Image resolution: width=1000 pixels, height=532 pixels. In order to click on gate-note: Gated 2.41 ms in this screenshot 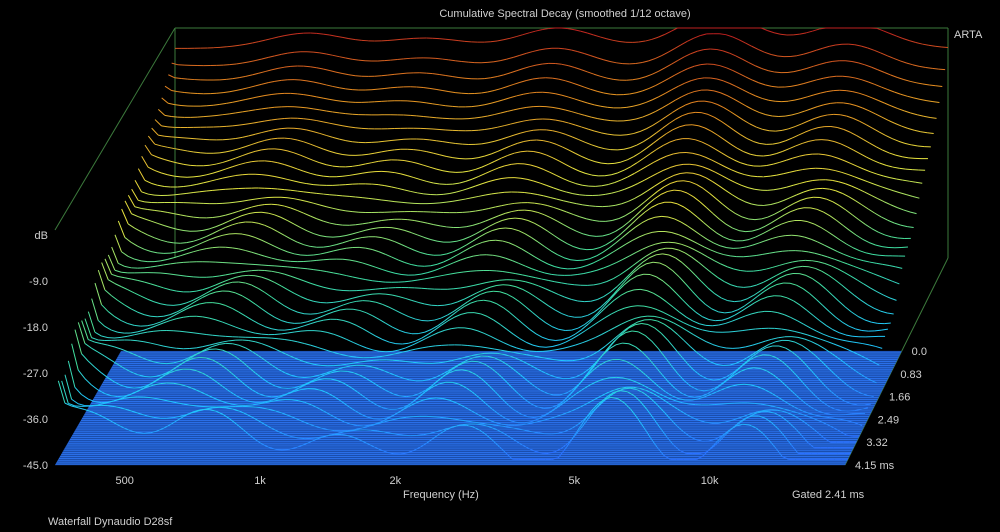, I will do `click(828, 495)`.